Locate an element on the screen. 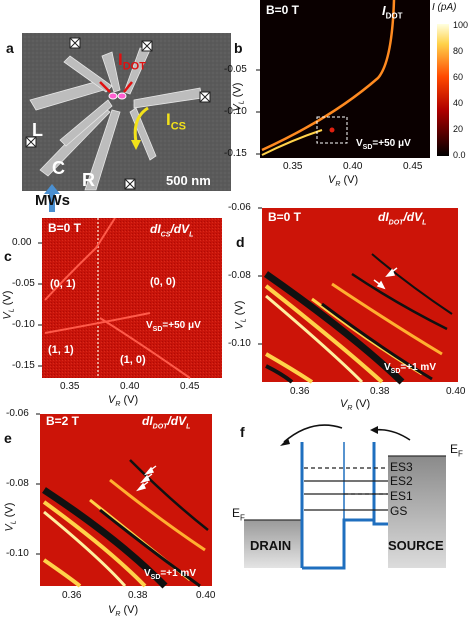 The height and width of the screenshot is (621, 474). label-i-dot: IDOT is located at coordinates (132, 61).